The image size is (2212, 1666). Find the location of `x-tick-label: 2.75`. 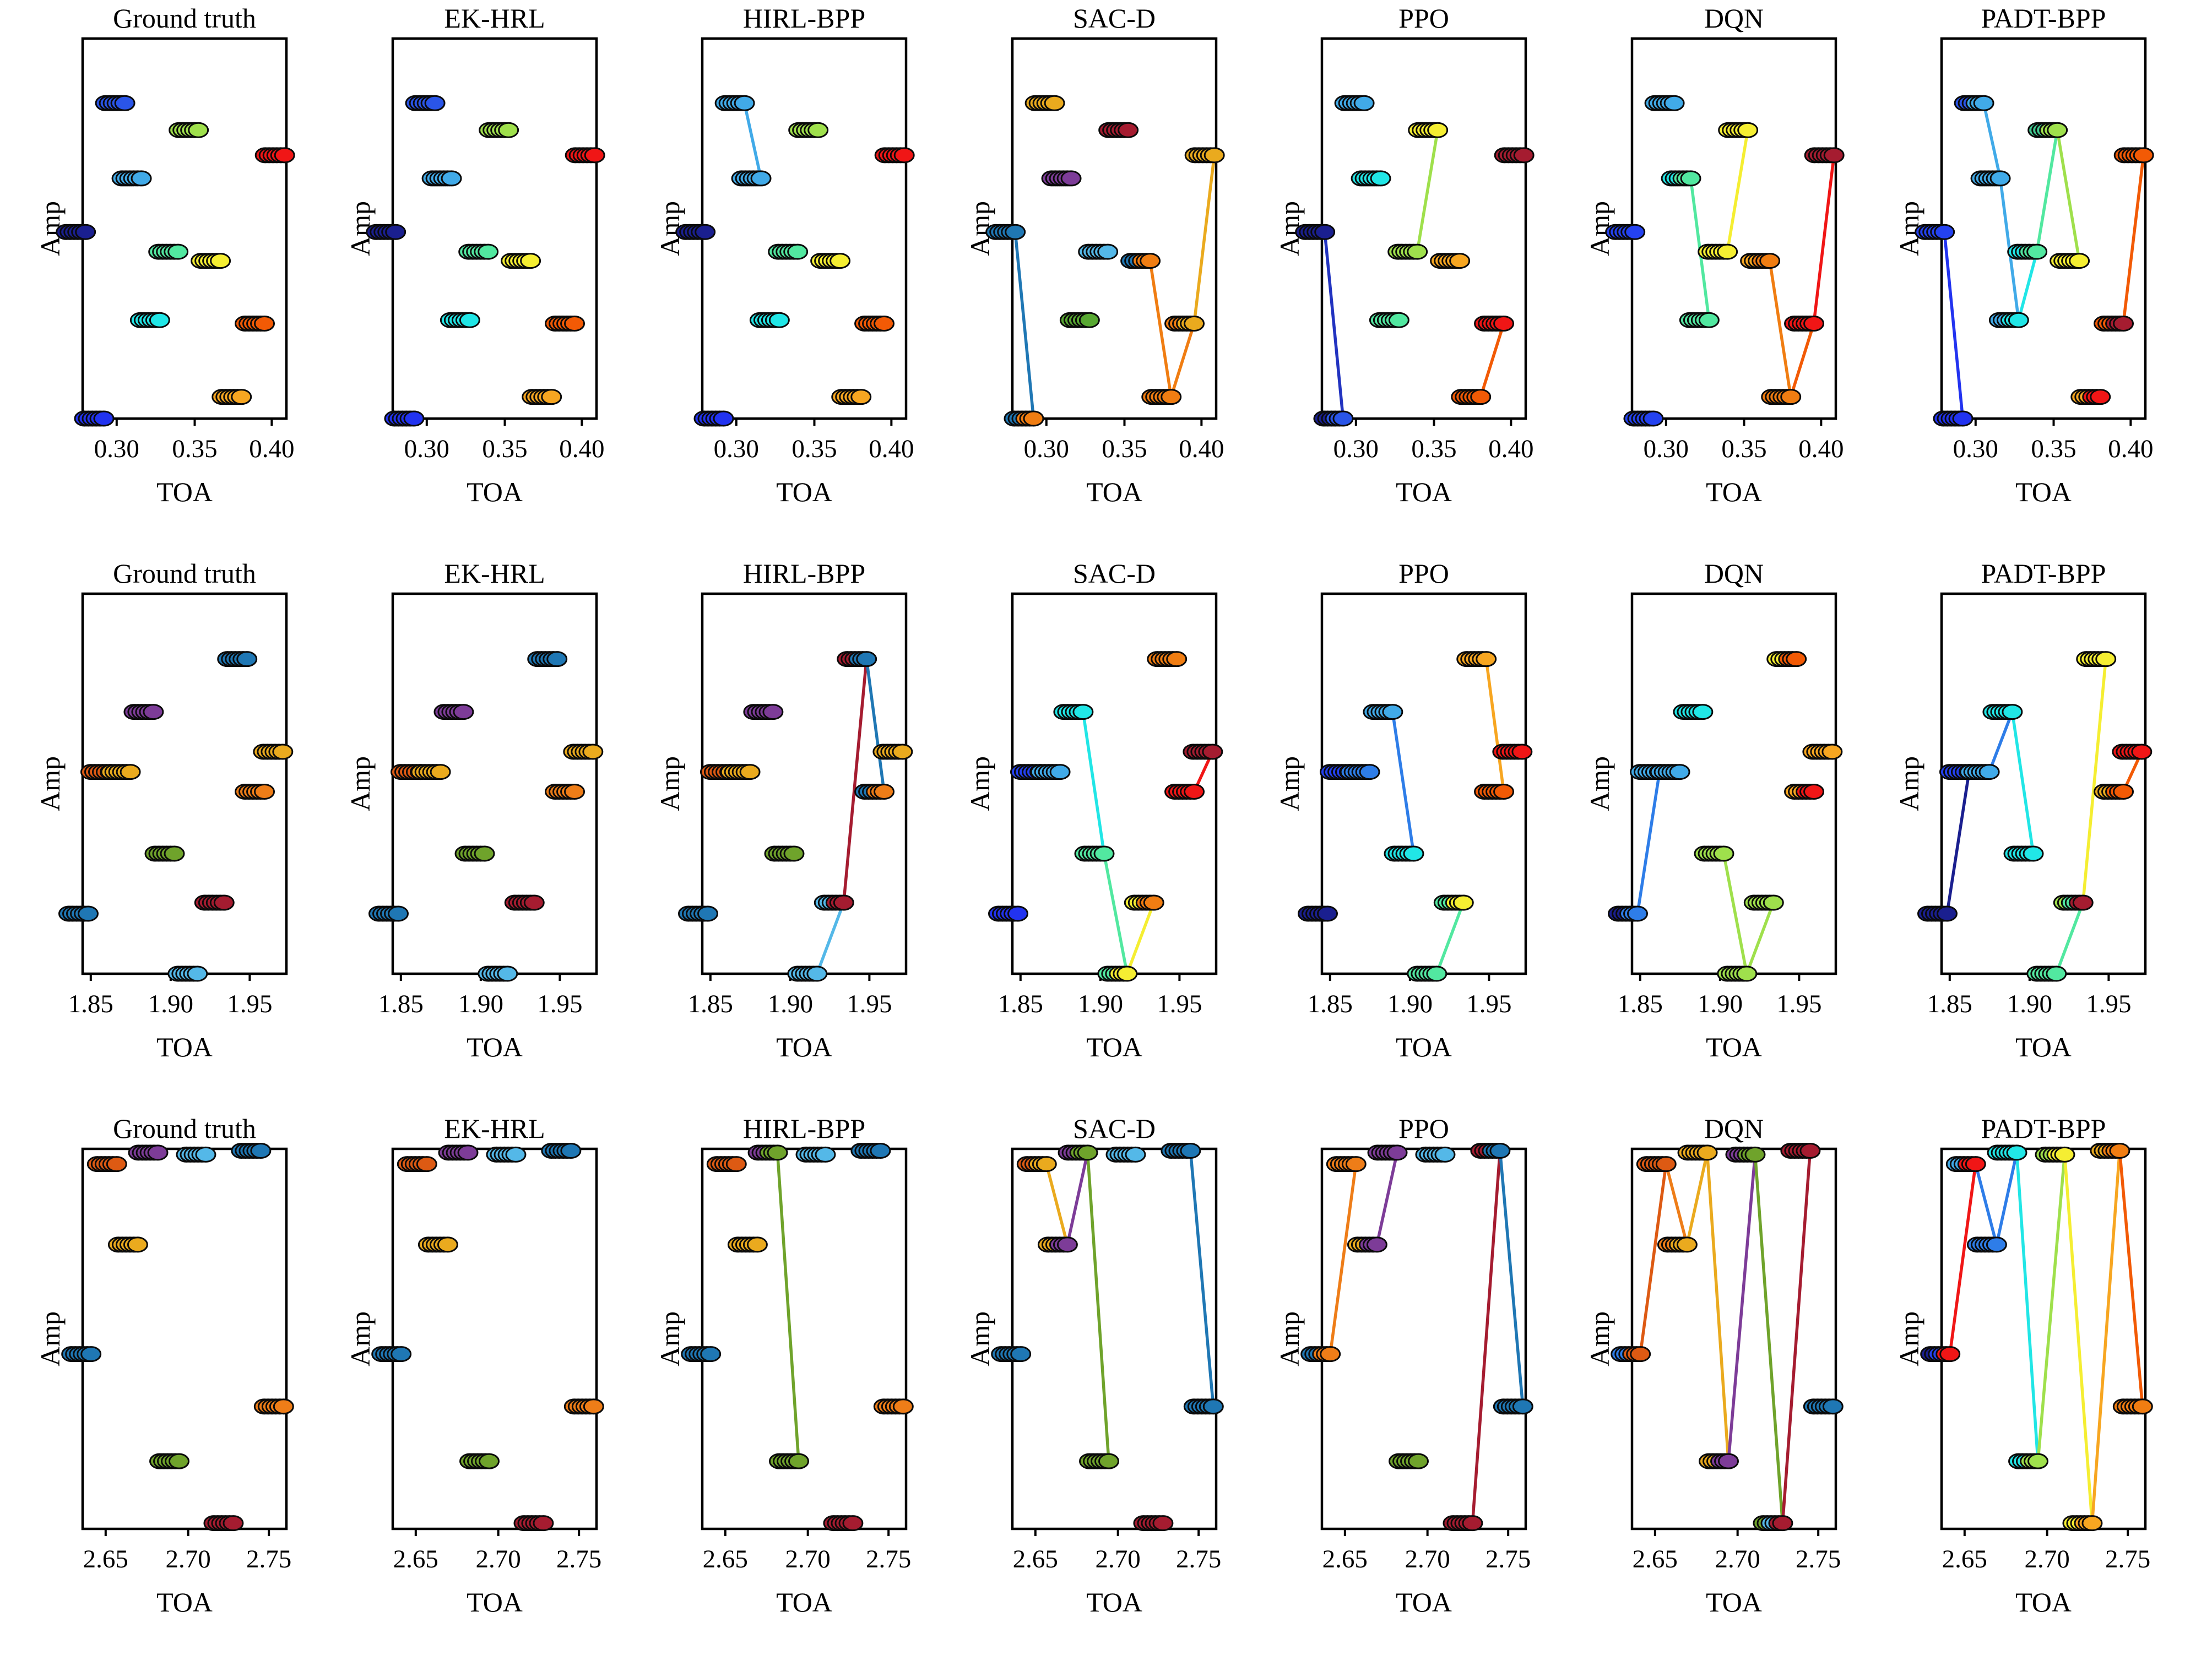

x-tick-label: 2.75 is located at coordinates (1508, 1559).